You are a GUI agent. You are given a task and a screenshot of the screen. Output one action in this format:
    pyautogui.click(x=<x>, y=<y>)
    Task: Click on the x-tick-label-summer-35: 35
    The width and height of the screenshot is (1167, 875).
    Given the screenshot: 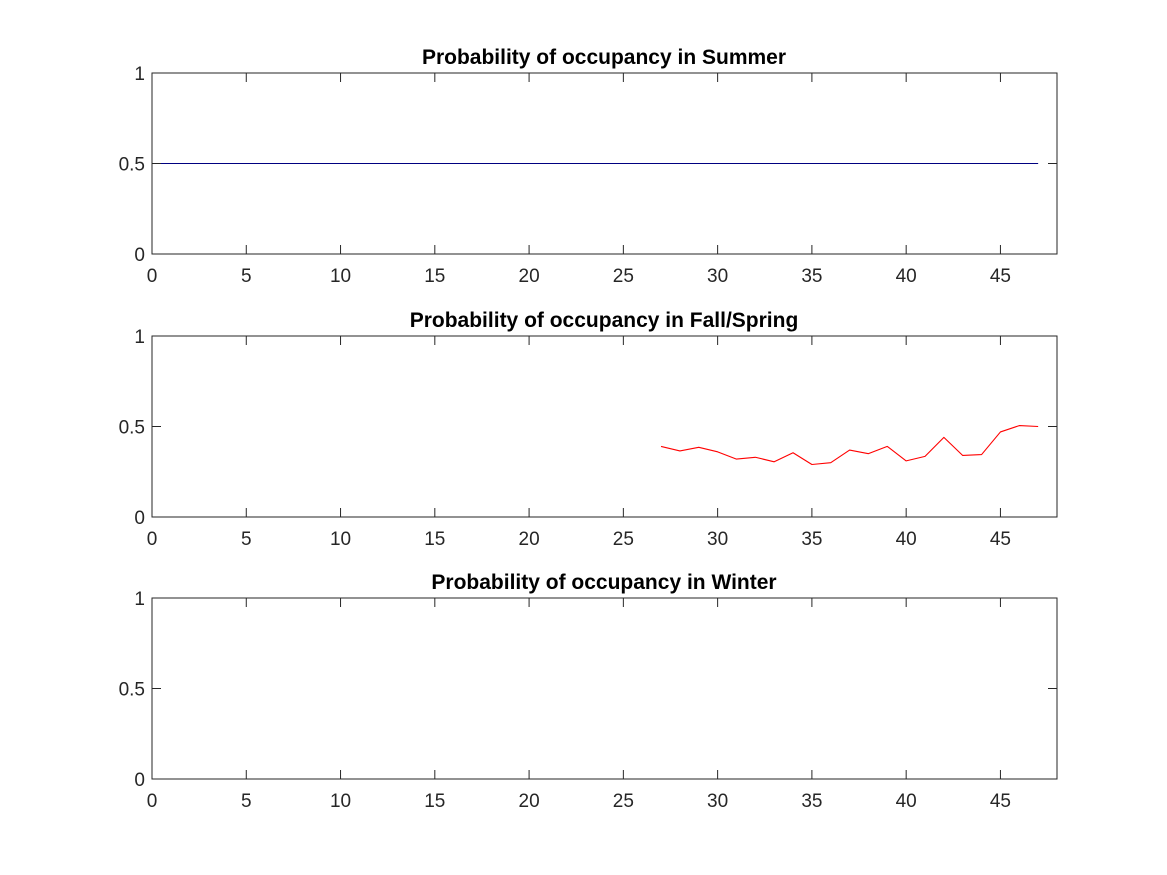 What is the action you would take?
    pyautogui.click(x=811, y=276)
    